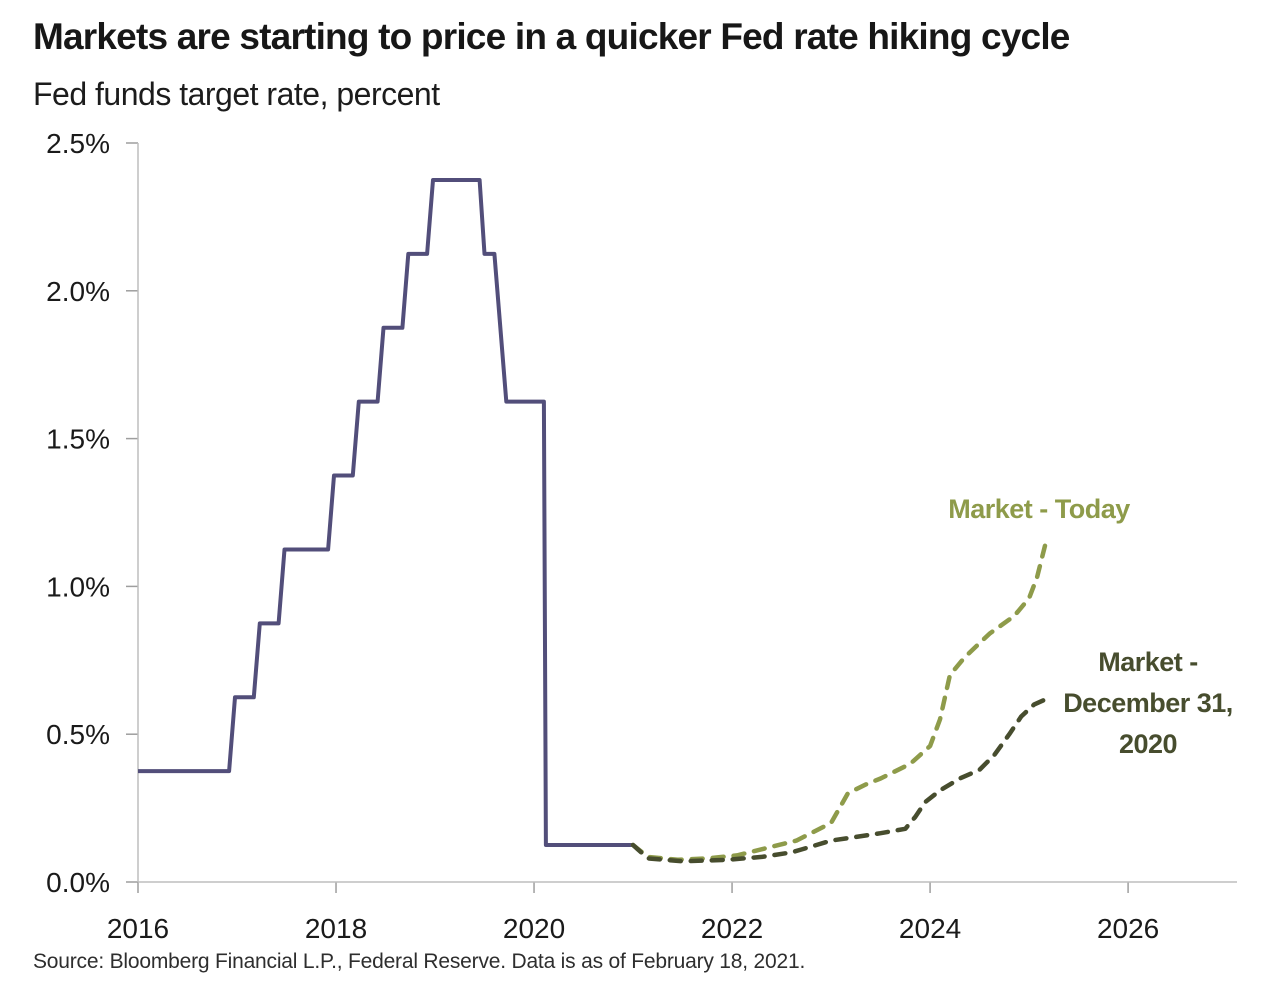 Image resolution: width=1280 pixels, height=995 pixels. What do you see at coordinates (78, 291) in the screenshot?
I see `y-tick-label: 2.0%` at bounding box center [78, 291].